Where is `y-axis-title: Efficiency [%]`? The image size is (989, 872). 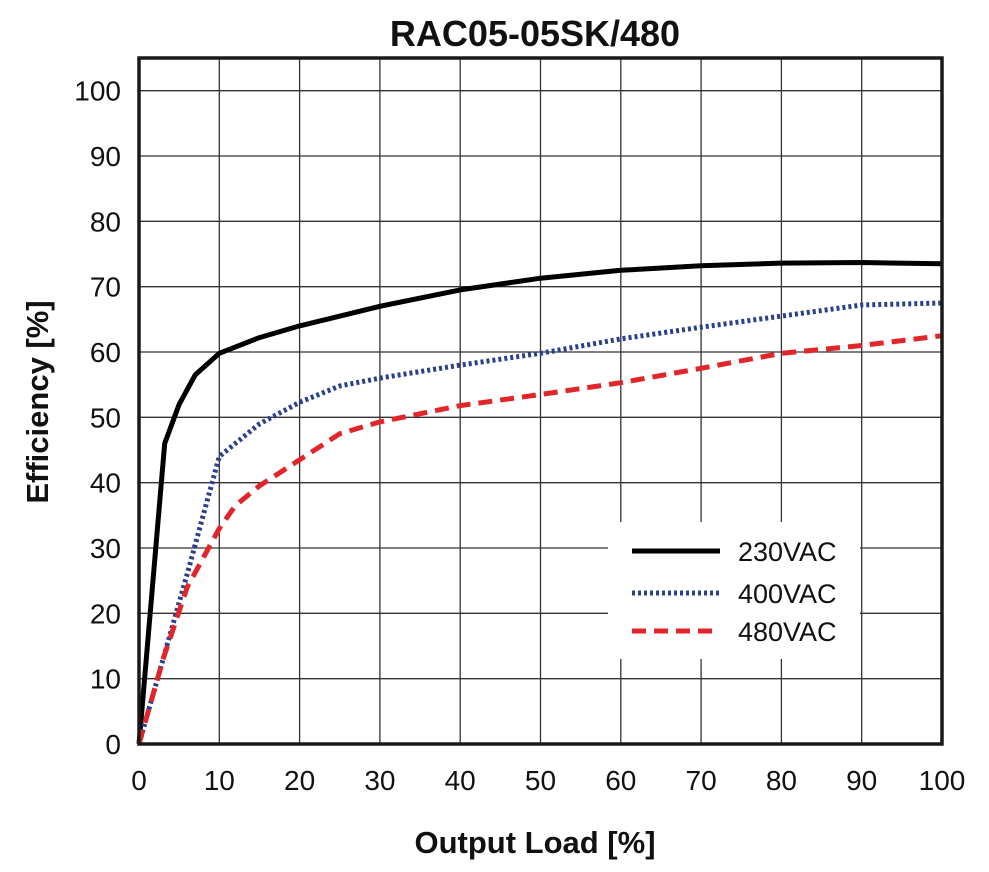
y-axis-title: Efficiency [%] is located at coordinates (37, 401).